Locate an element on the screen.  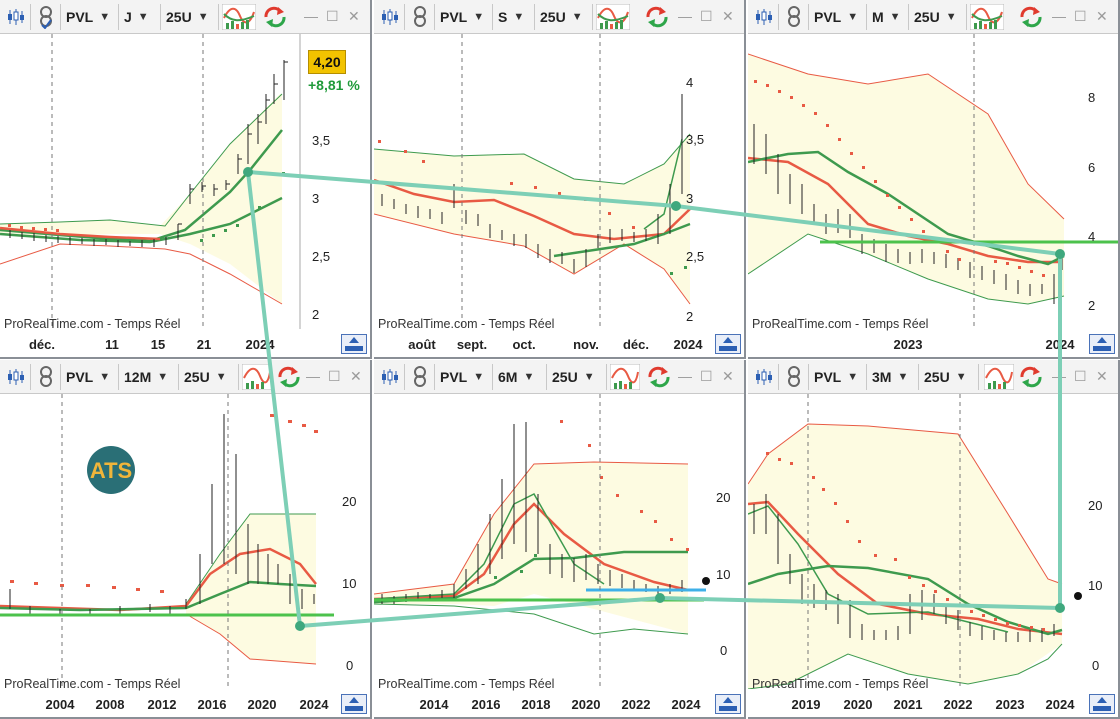
price-chart: 4 3,5 3 2,5 2 is located at coordinates (559, 181).